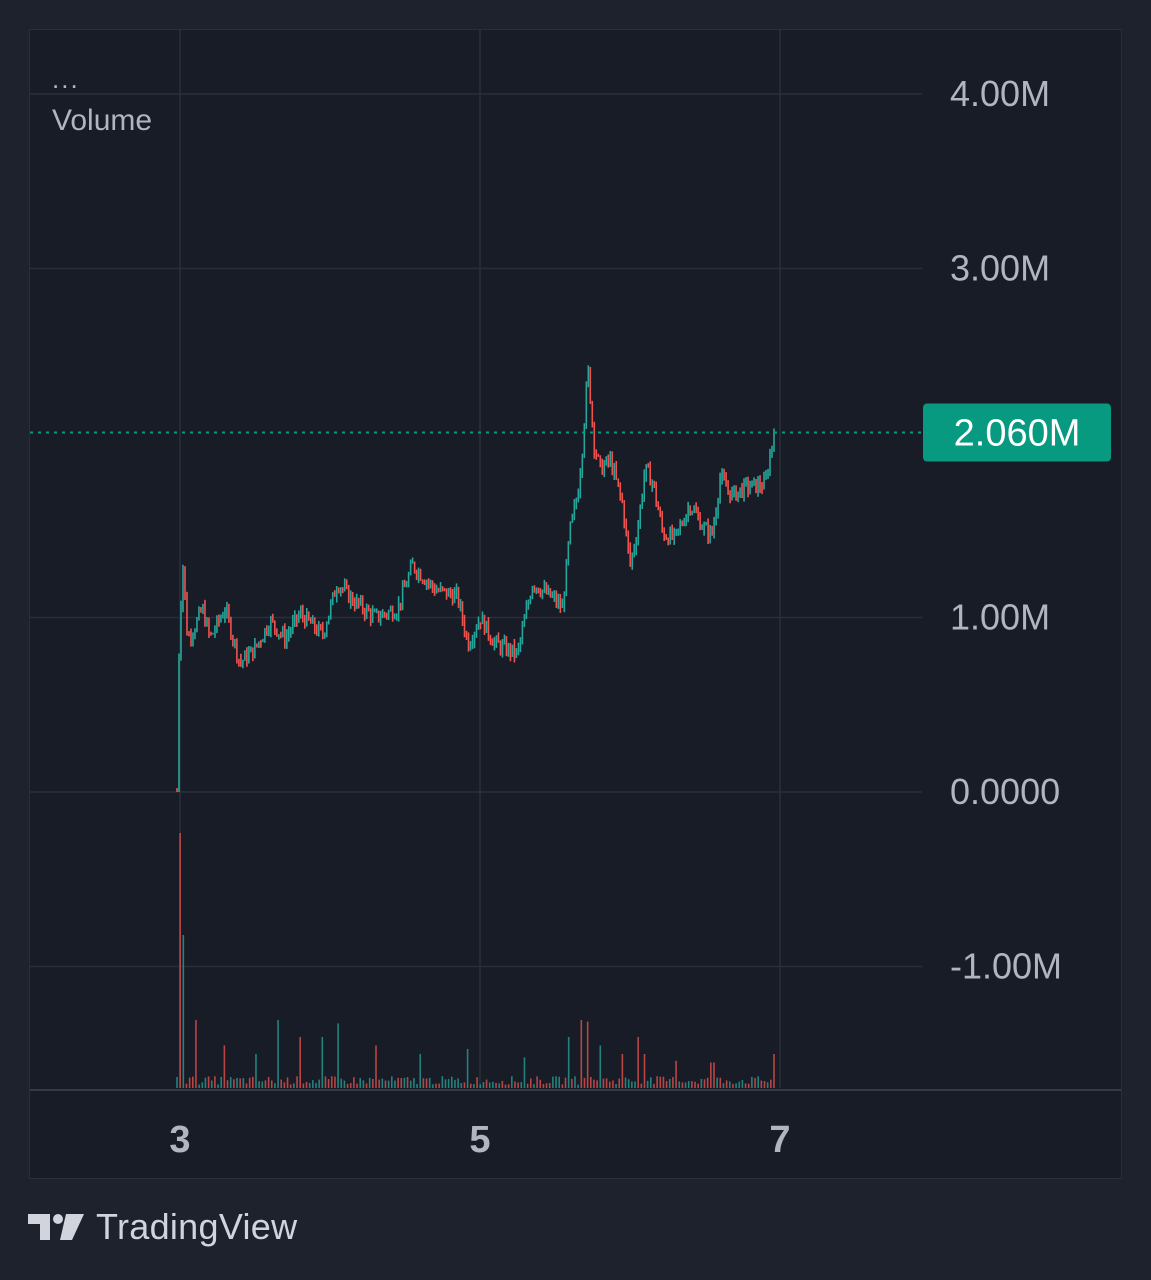  Describe the element at coordinates (1000, 93) in the screenshot. I see `y-tick-label: 4.00M` at that location.